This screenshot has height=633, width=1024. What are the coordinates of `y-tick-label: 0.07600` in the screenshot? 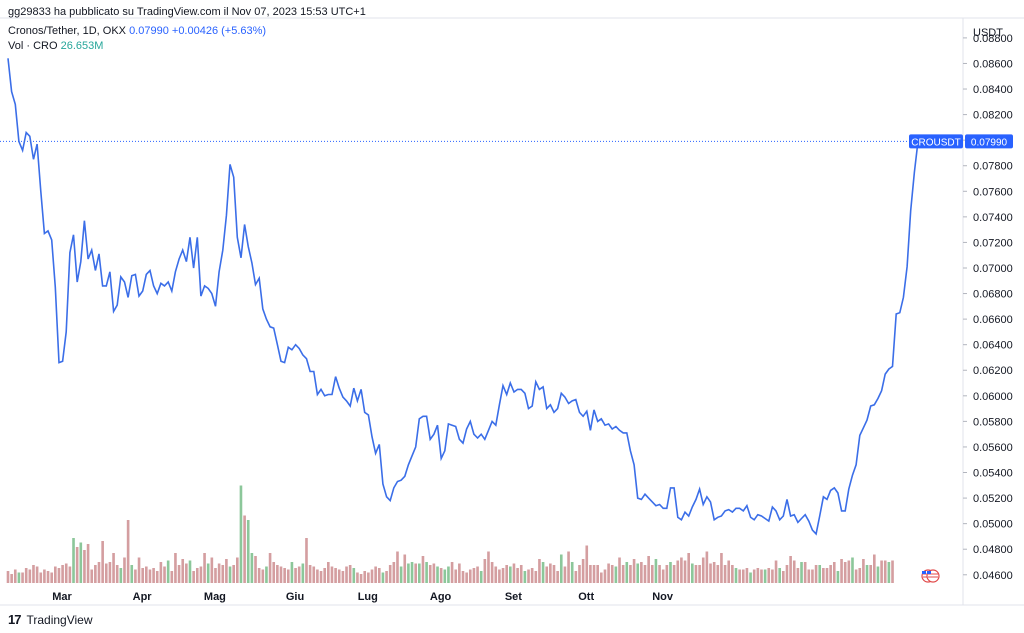 It's located at (993, 192).